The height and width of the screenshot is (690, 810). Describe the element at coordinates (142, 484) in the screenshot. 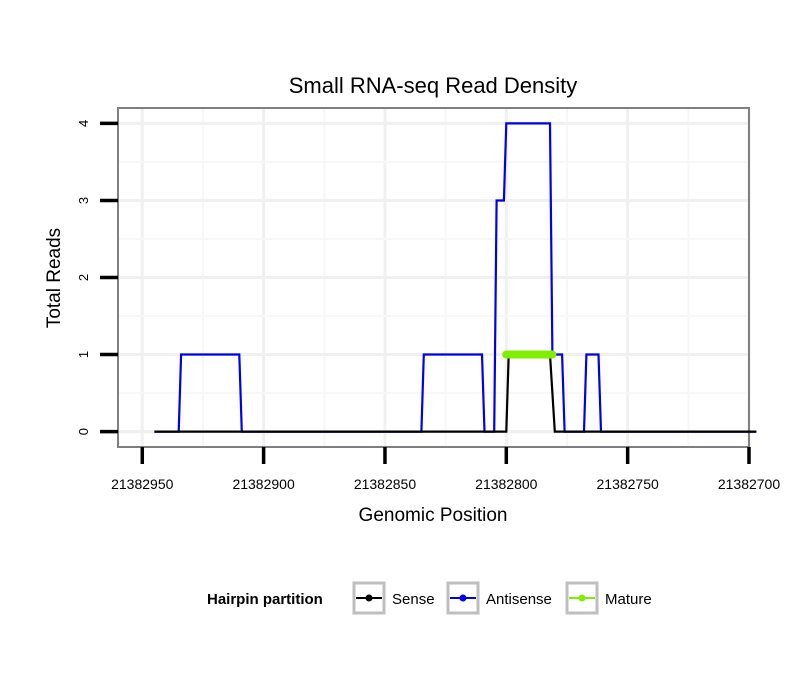

I see `x-tick-label: 21382950` at that location.